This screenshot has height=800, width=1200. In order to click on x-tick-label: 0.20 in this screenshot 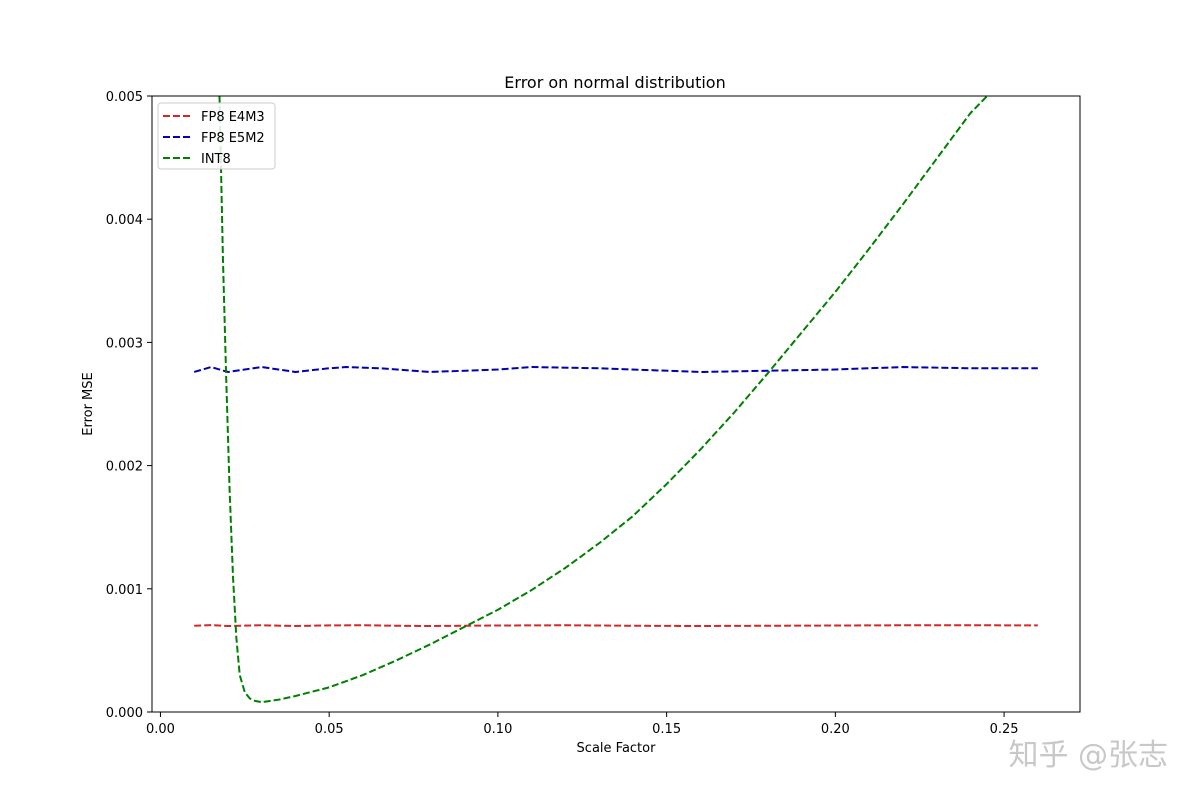, I will do `click(835, 729)`.